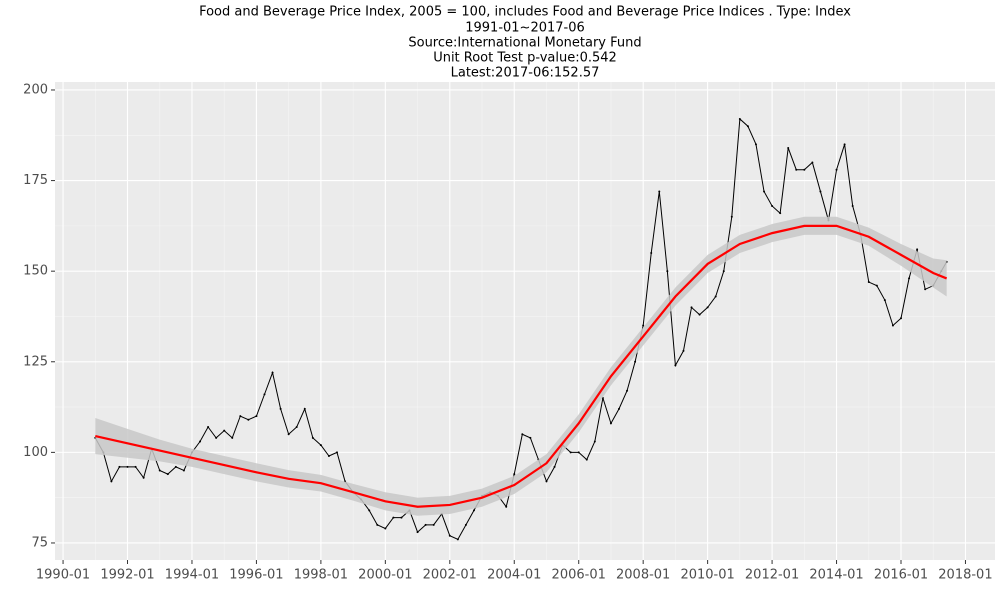  What do you see at coordinates (256, 575) in the screenshot?
I see `x-tick-label: 1996-01` at bounding box center [256, 575].